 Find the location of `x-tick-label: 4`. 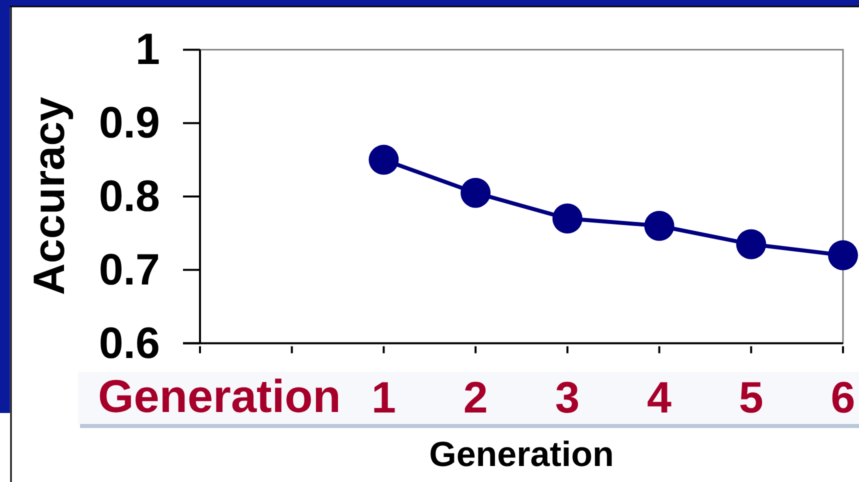

x-tick-label: 4 is located at coordinates (659, 397).